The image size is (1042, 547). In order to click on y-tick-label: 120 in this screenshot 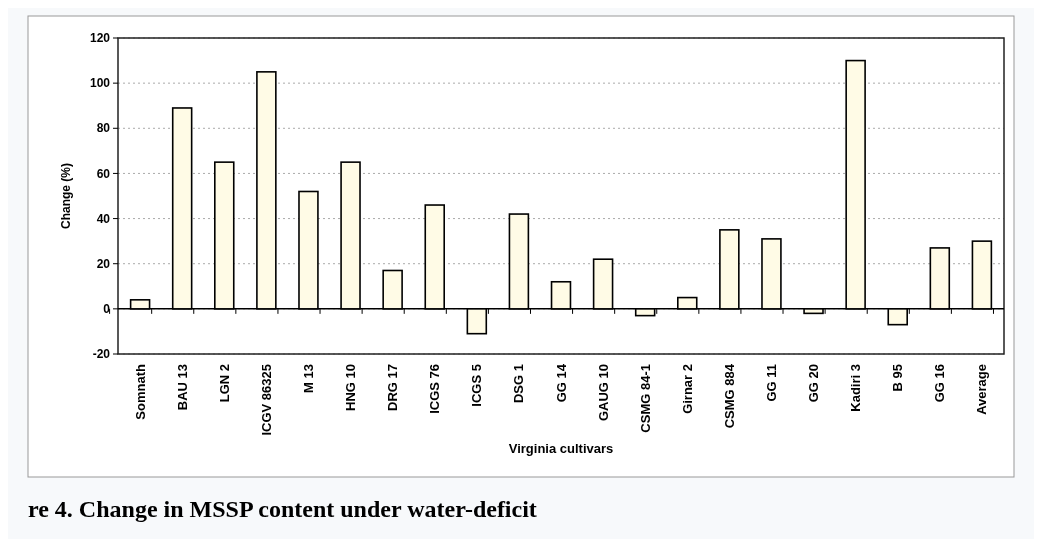, I will do `click(100, 38)`.